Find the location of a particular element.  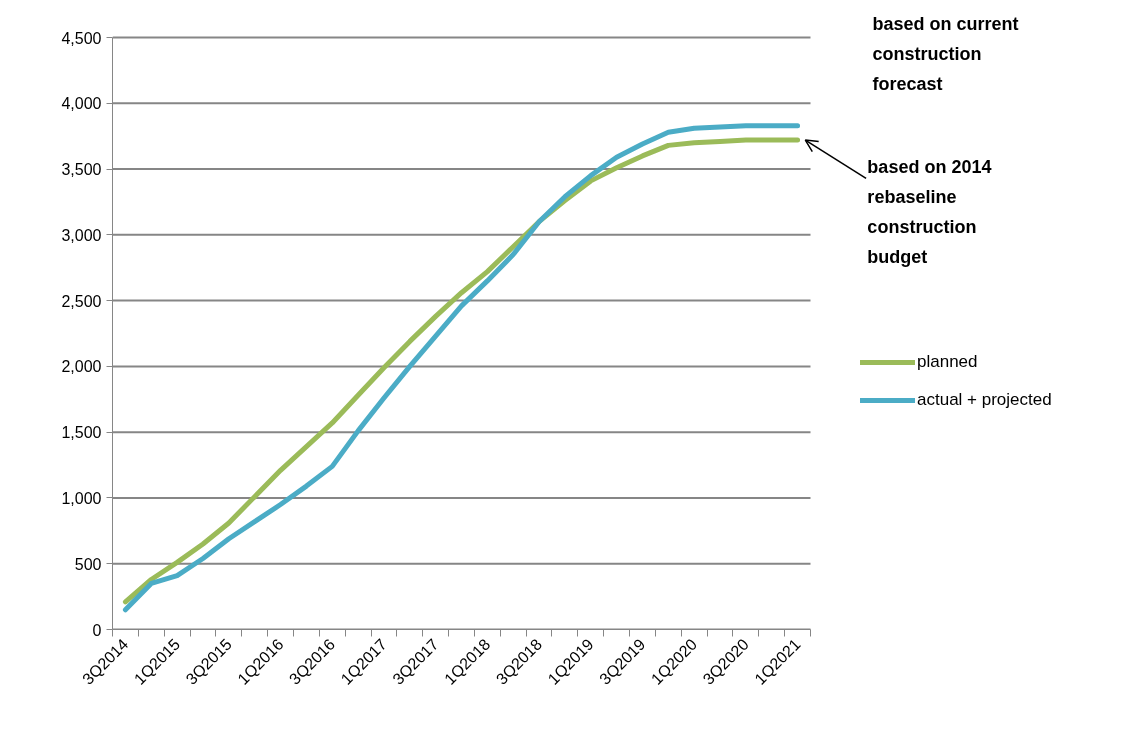

y-tick-label: 4,000 is located at coordinates (81, 104).